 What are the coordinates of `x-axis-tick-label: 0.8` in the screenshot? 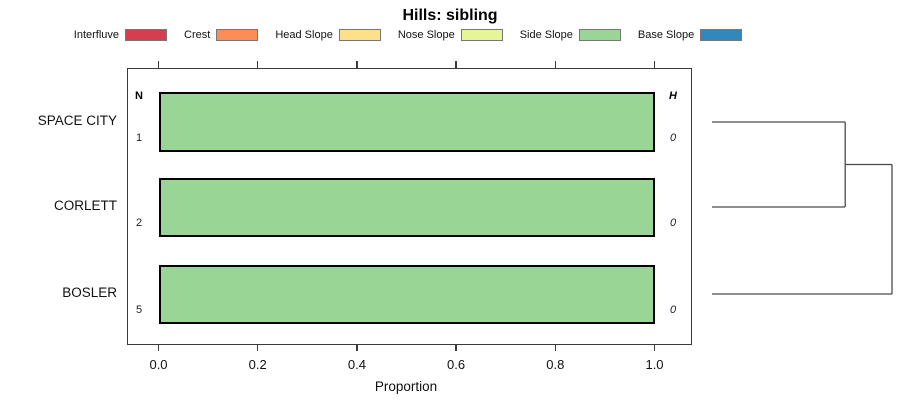 It's located at (555, 364).